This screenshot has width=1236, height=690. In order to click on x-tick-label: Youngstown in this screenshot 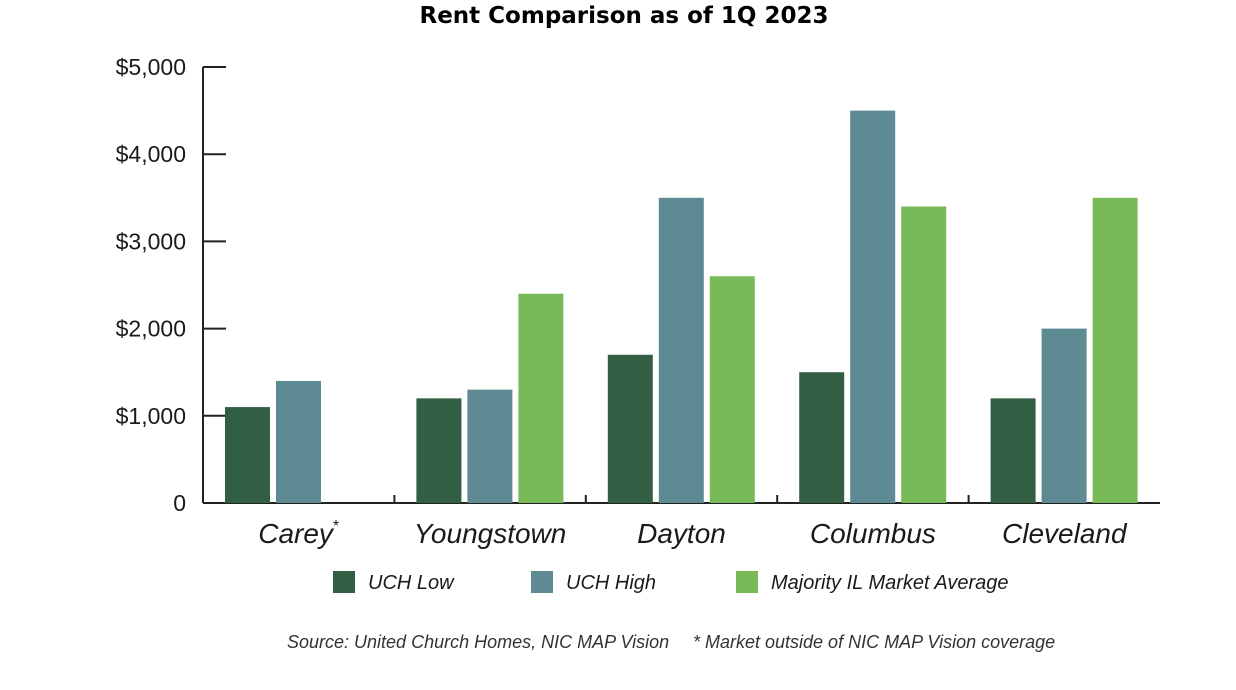, I will do `click(490, 533)`.